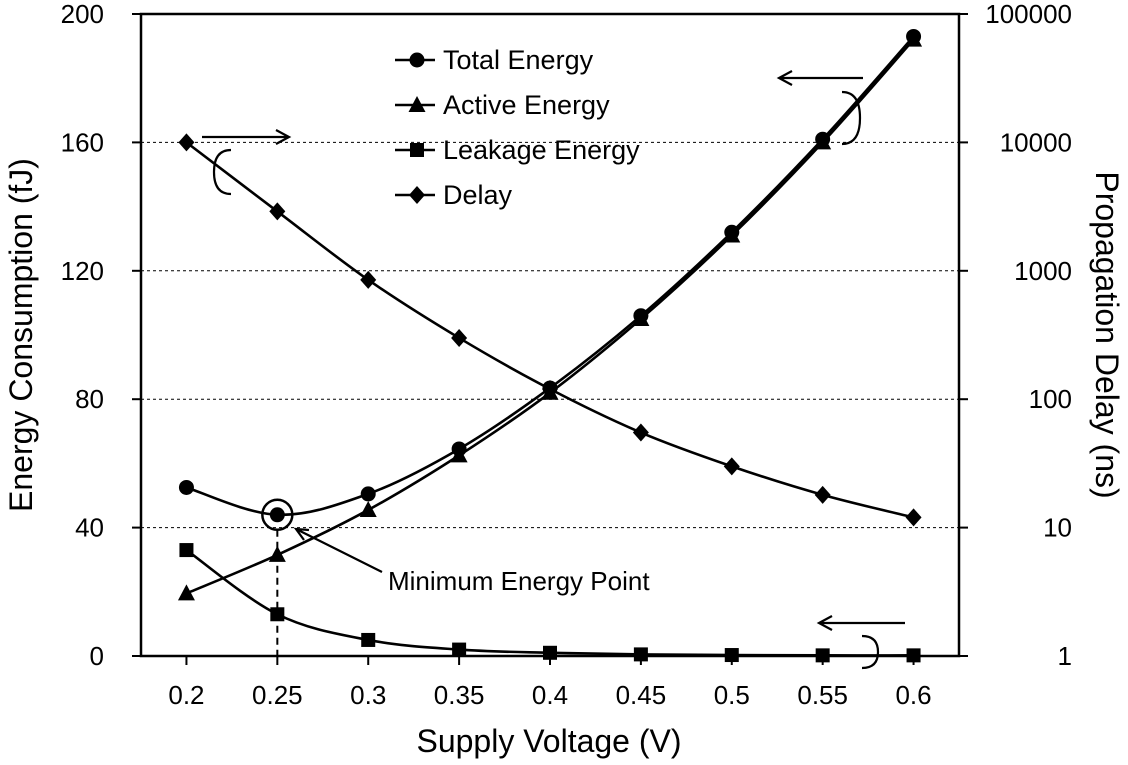  Describe the element at coordinates (89, 399) in the screenshot. I see `y-tick-label: 80` at that location.